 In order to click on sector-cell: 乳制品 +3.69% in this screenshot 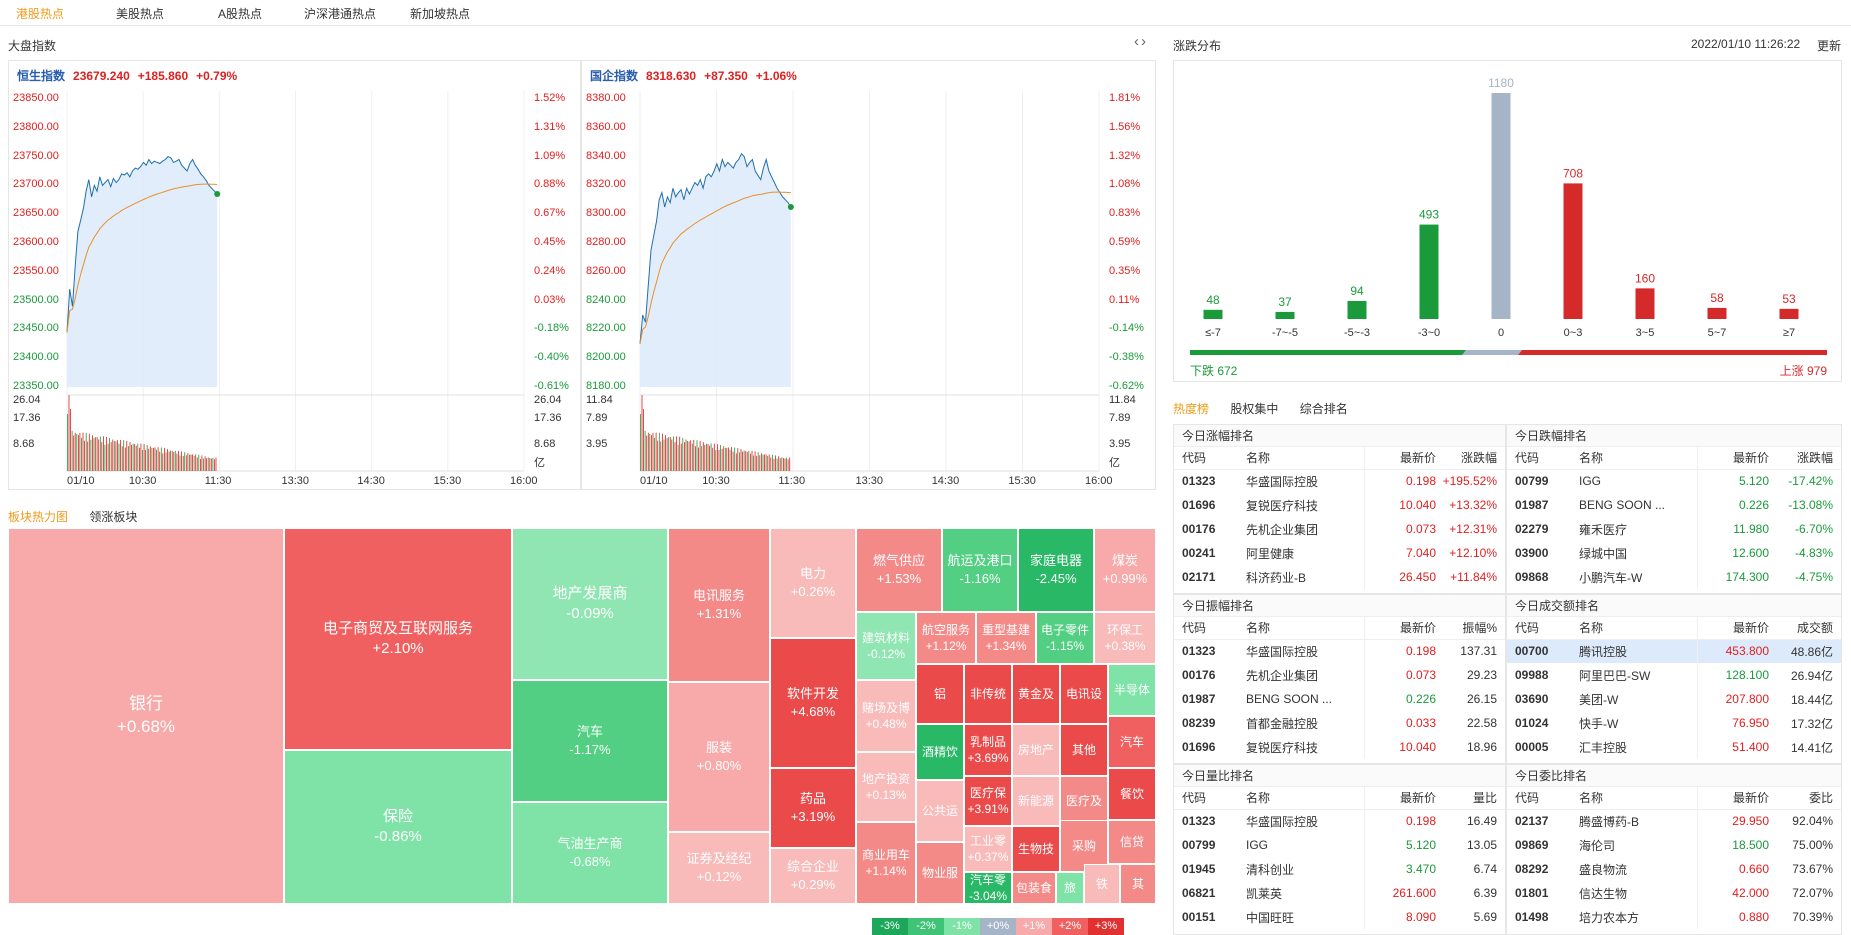, I will do `click(988, 750)`.